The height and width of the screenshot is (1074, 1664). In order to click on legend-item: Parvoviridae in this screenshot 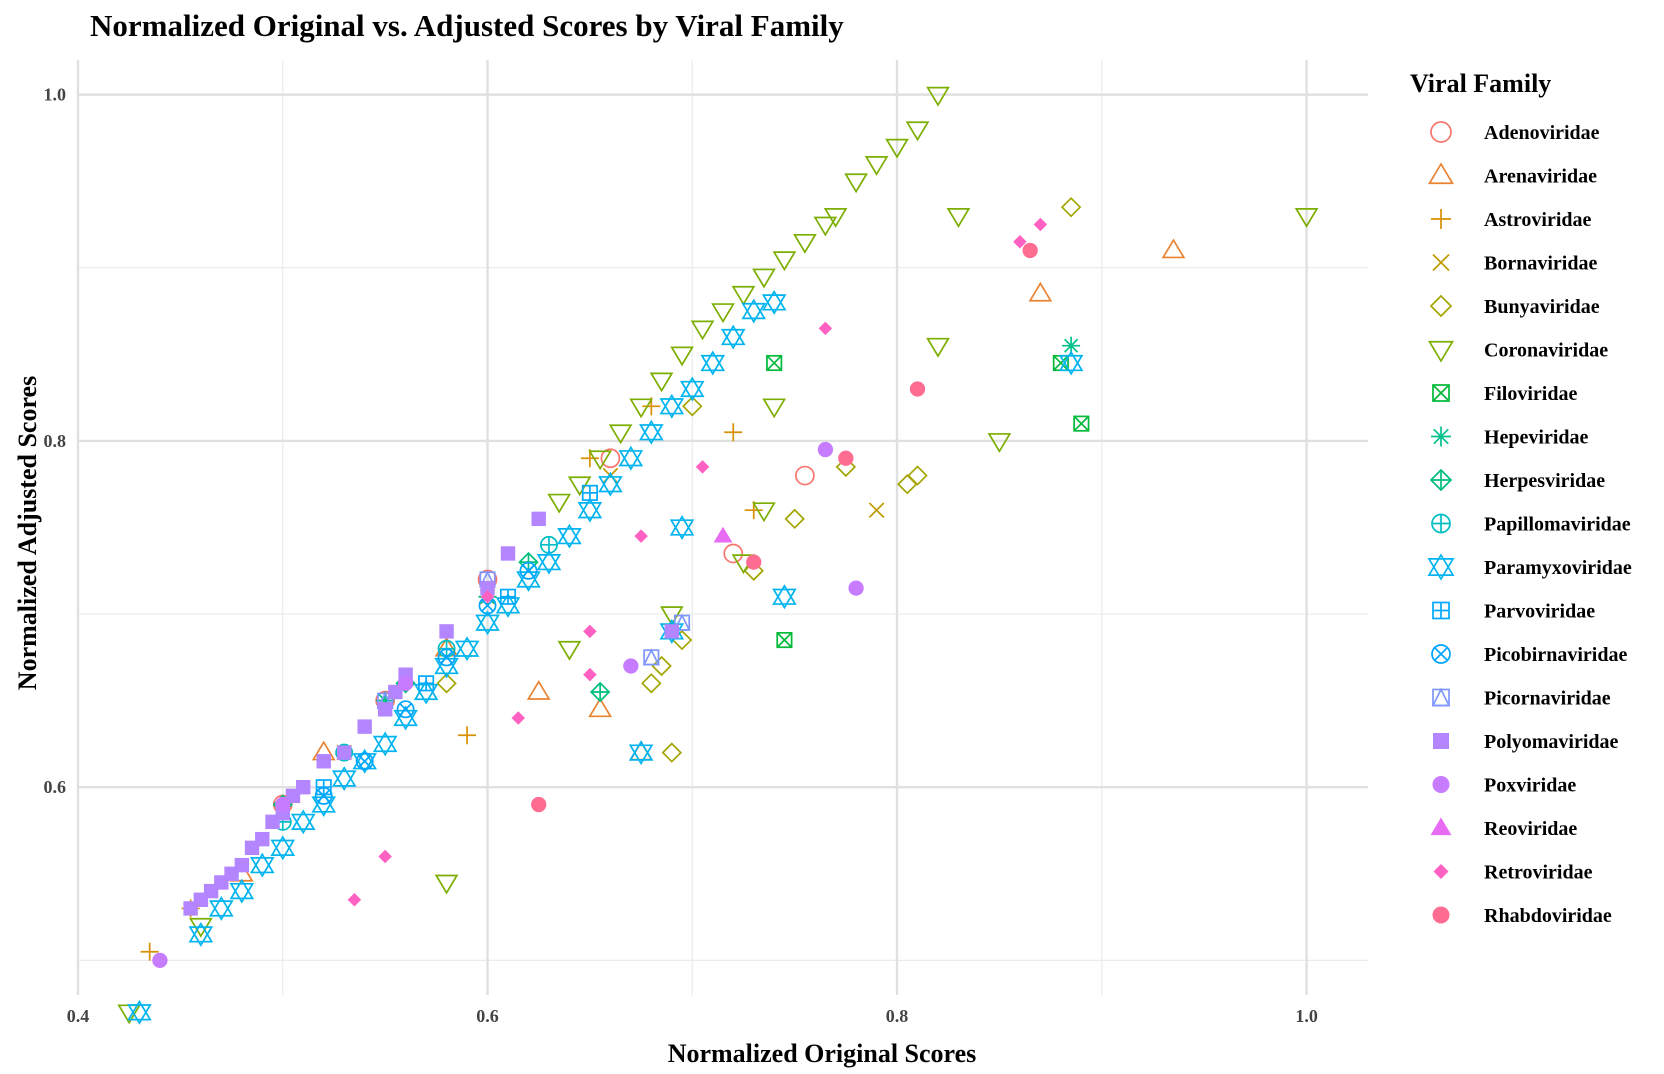, I will do `click(1513, 612)`.